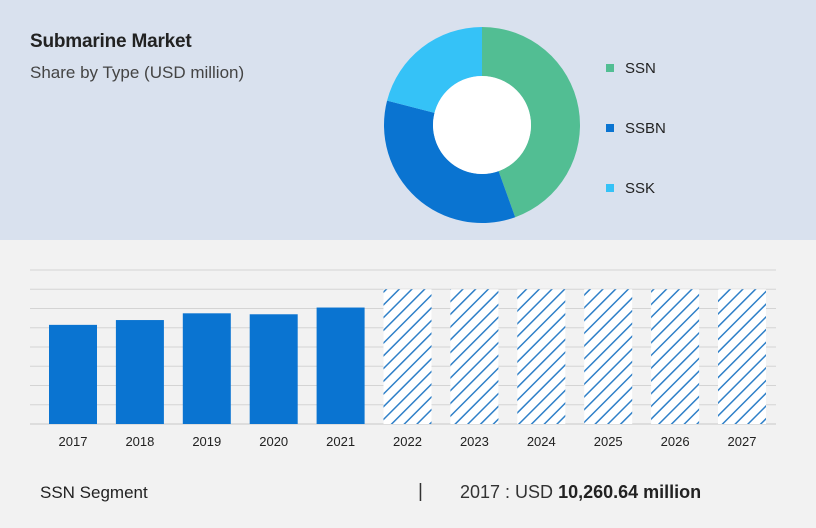  I want to click on segment-value-prefix: 2017 : USD, so click(507, 492).